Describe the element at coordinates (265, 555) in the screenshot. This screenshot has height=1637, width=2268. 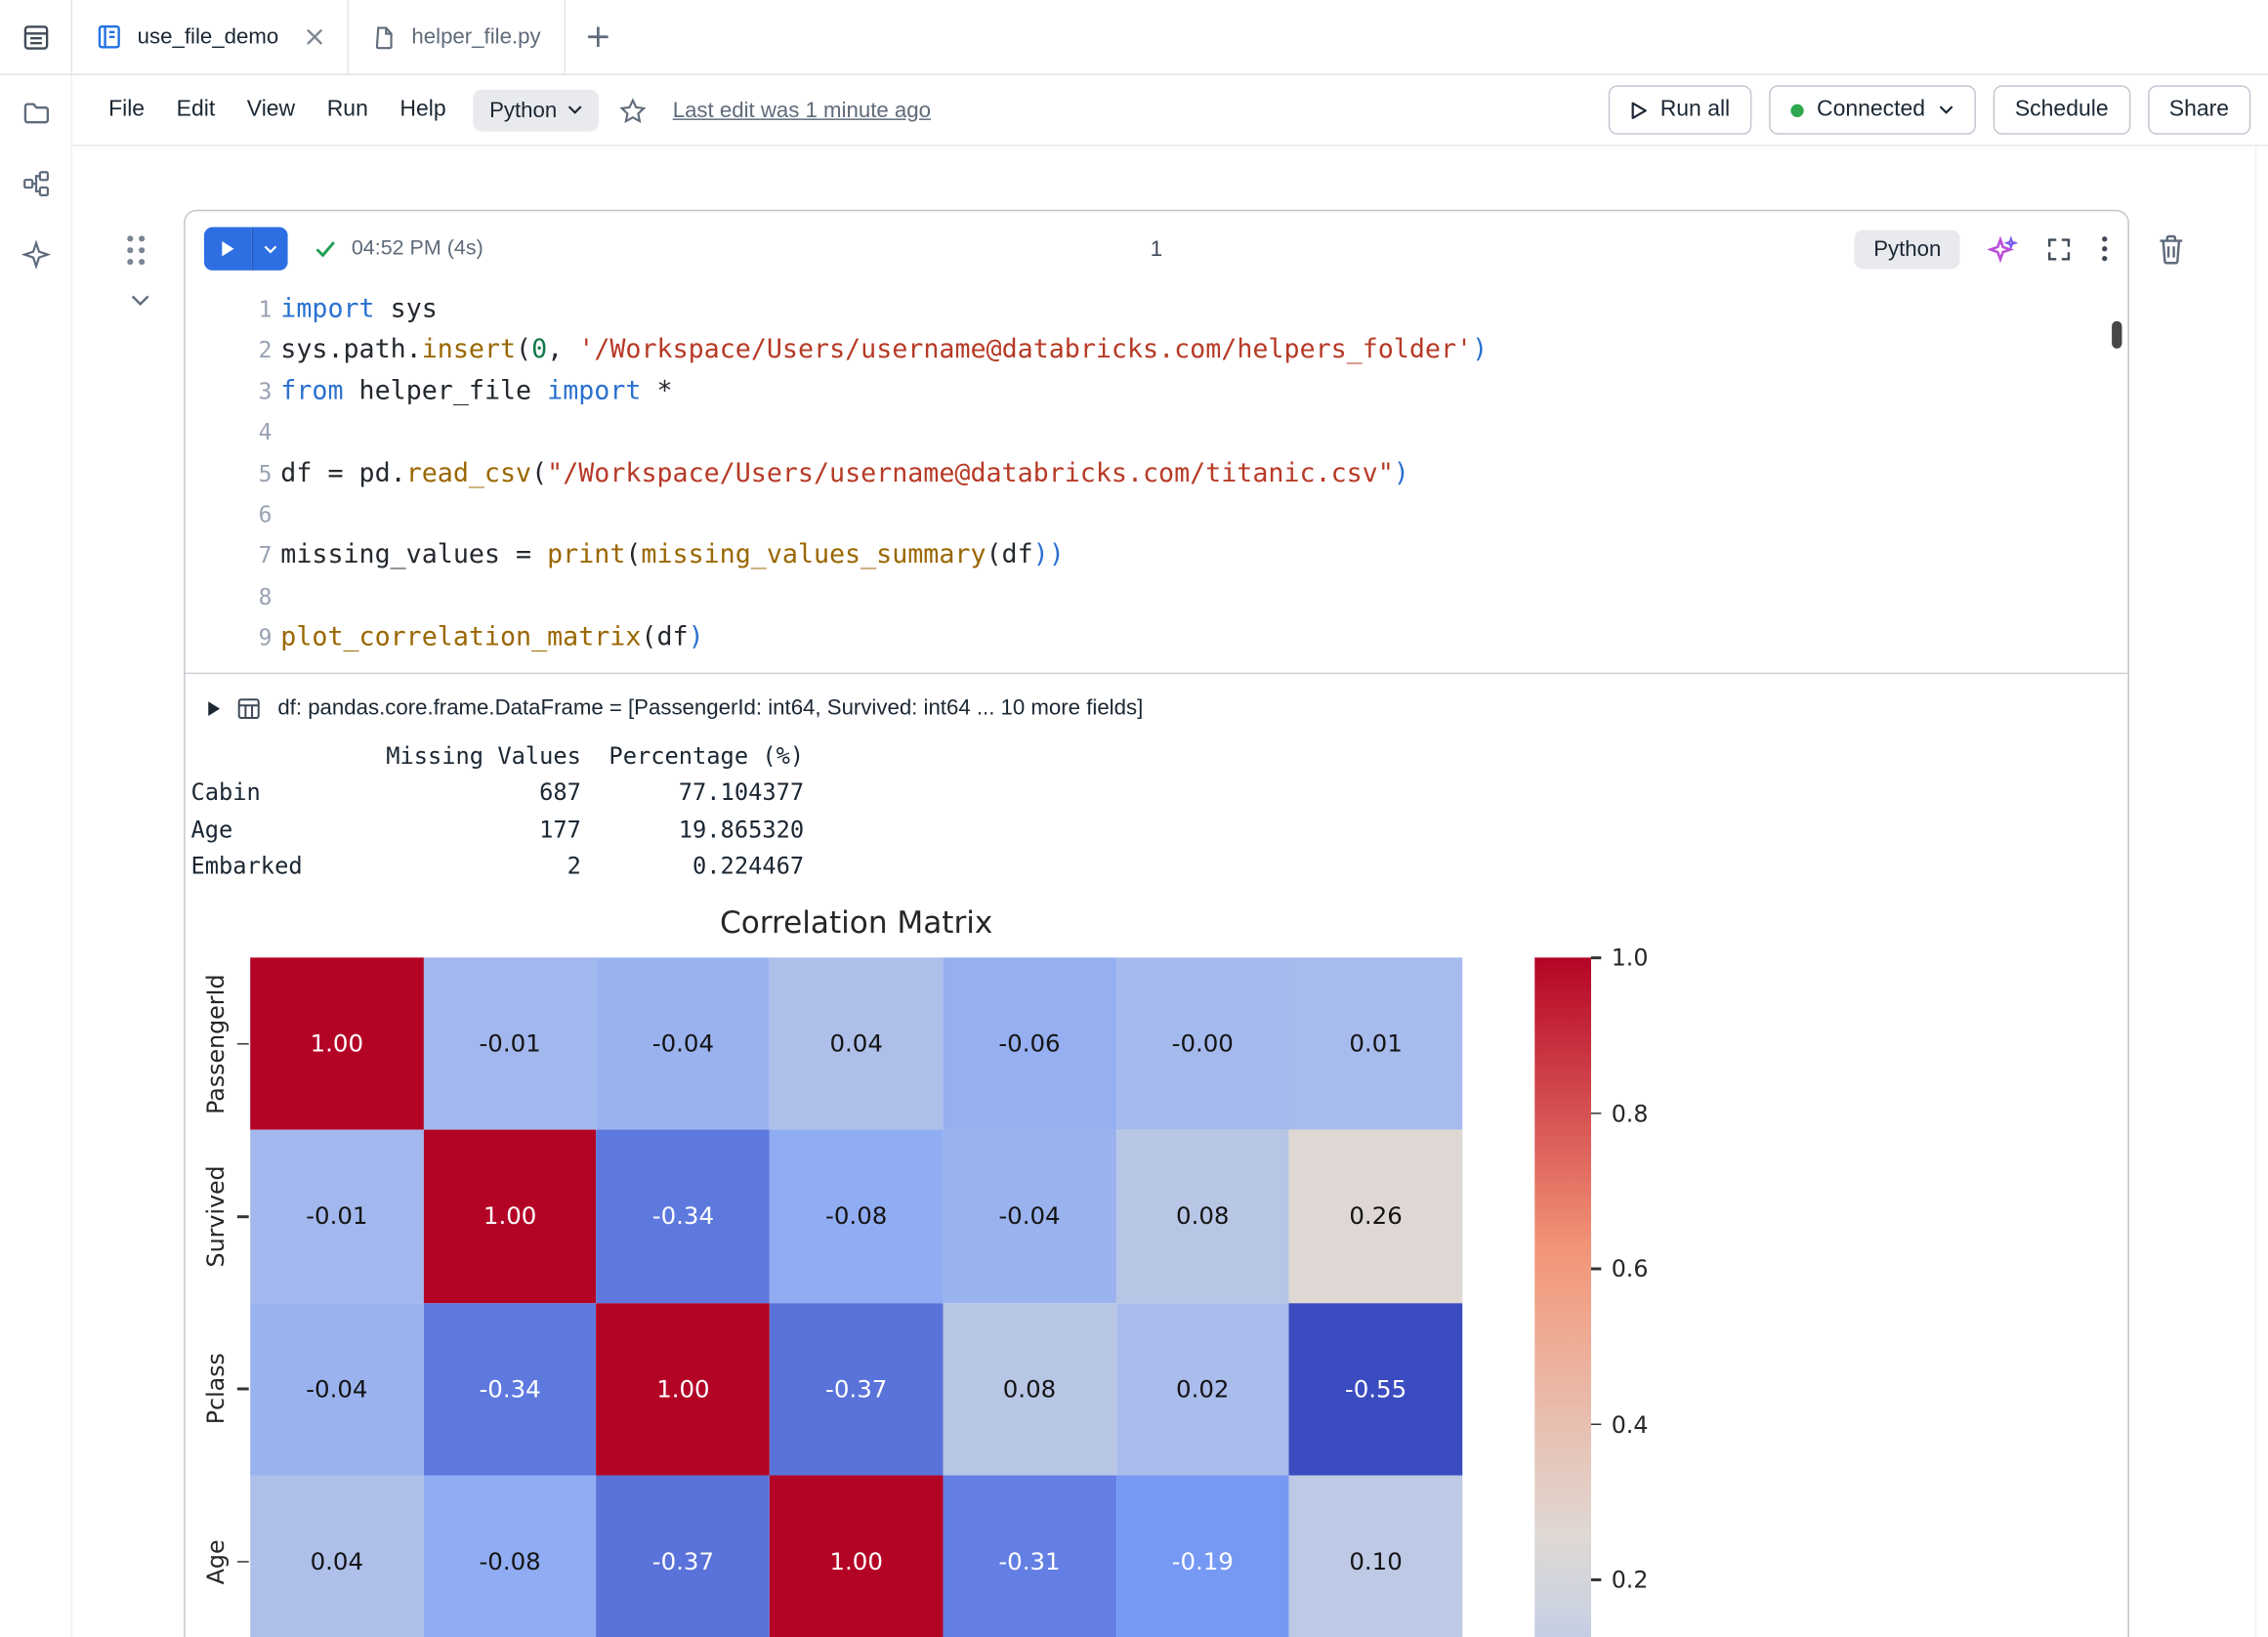
I see `line-number: 7` at that location.